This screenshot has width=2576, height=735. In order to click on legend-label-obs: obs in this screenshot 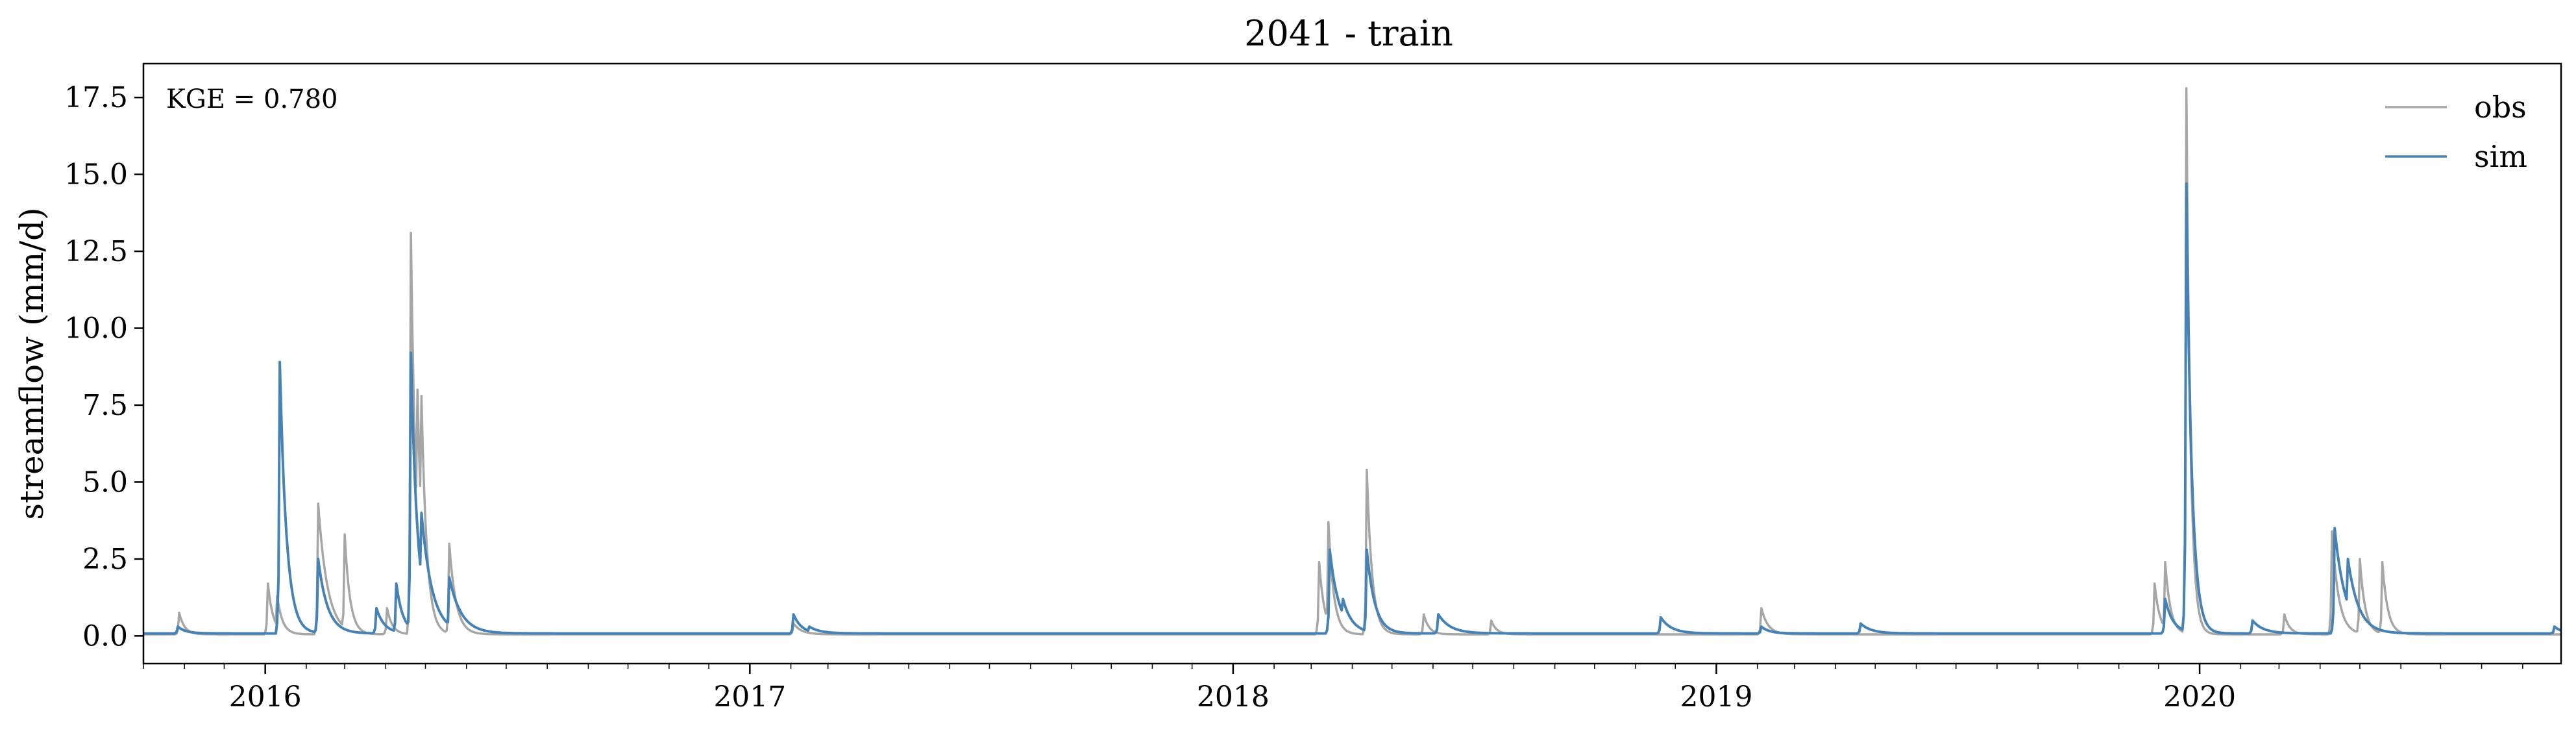, I will do `click(2500, 107)`.